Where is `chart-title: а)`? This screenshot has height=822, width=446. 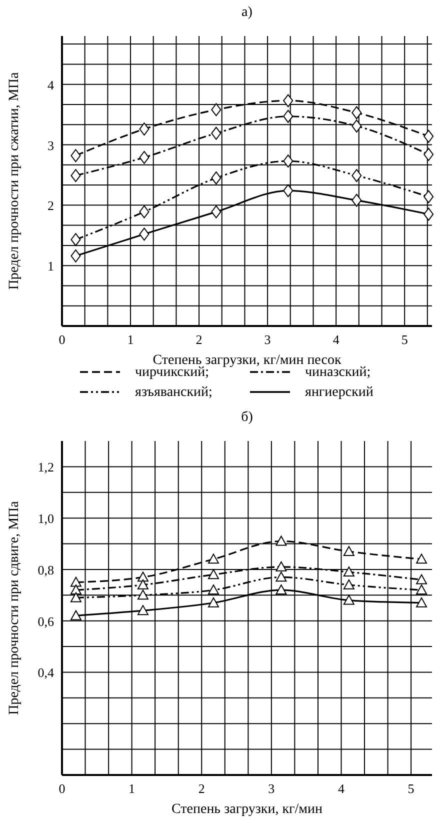
chart-title: а) is located at coordinates (247, 12).